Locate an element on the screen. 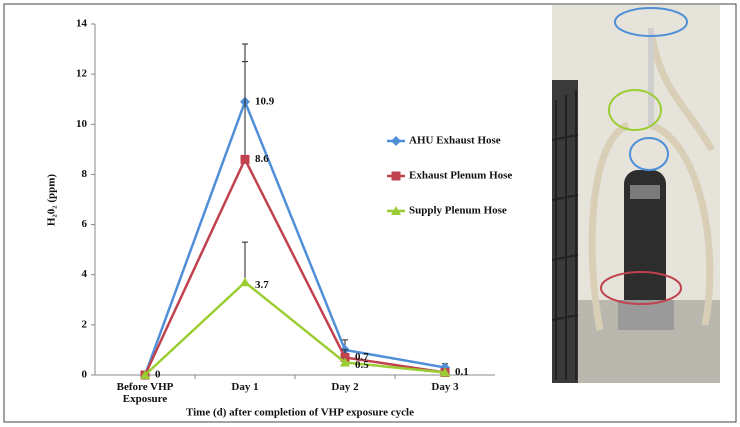  x-tick-label: Day 3 is located at coordinates (445, 387).